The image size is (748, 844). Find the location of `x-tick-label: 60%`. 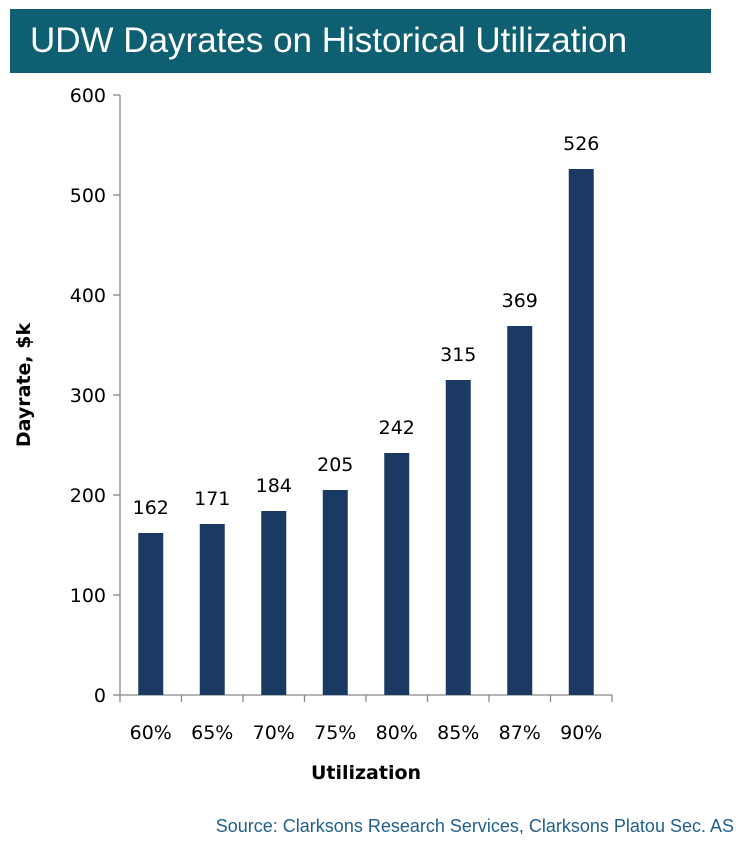

x-tick-label: 60% is located at coordinates (151, 733).